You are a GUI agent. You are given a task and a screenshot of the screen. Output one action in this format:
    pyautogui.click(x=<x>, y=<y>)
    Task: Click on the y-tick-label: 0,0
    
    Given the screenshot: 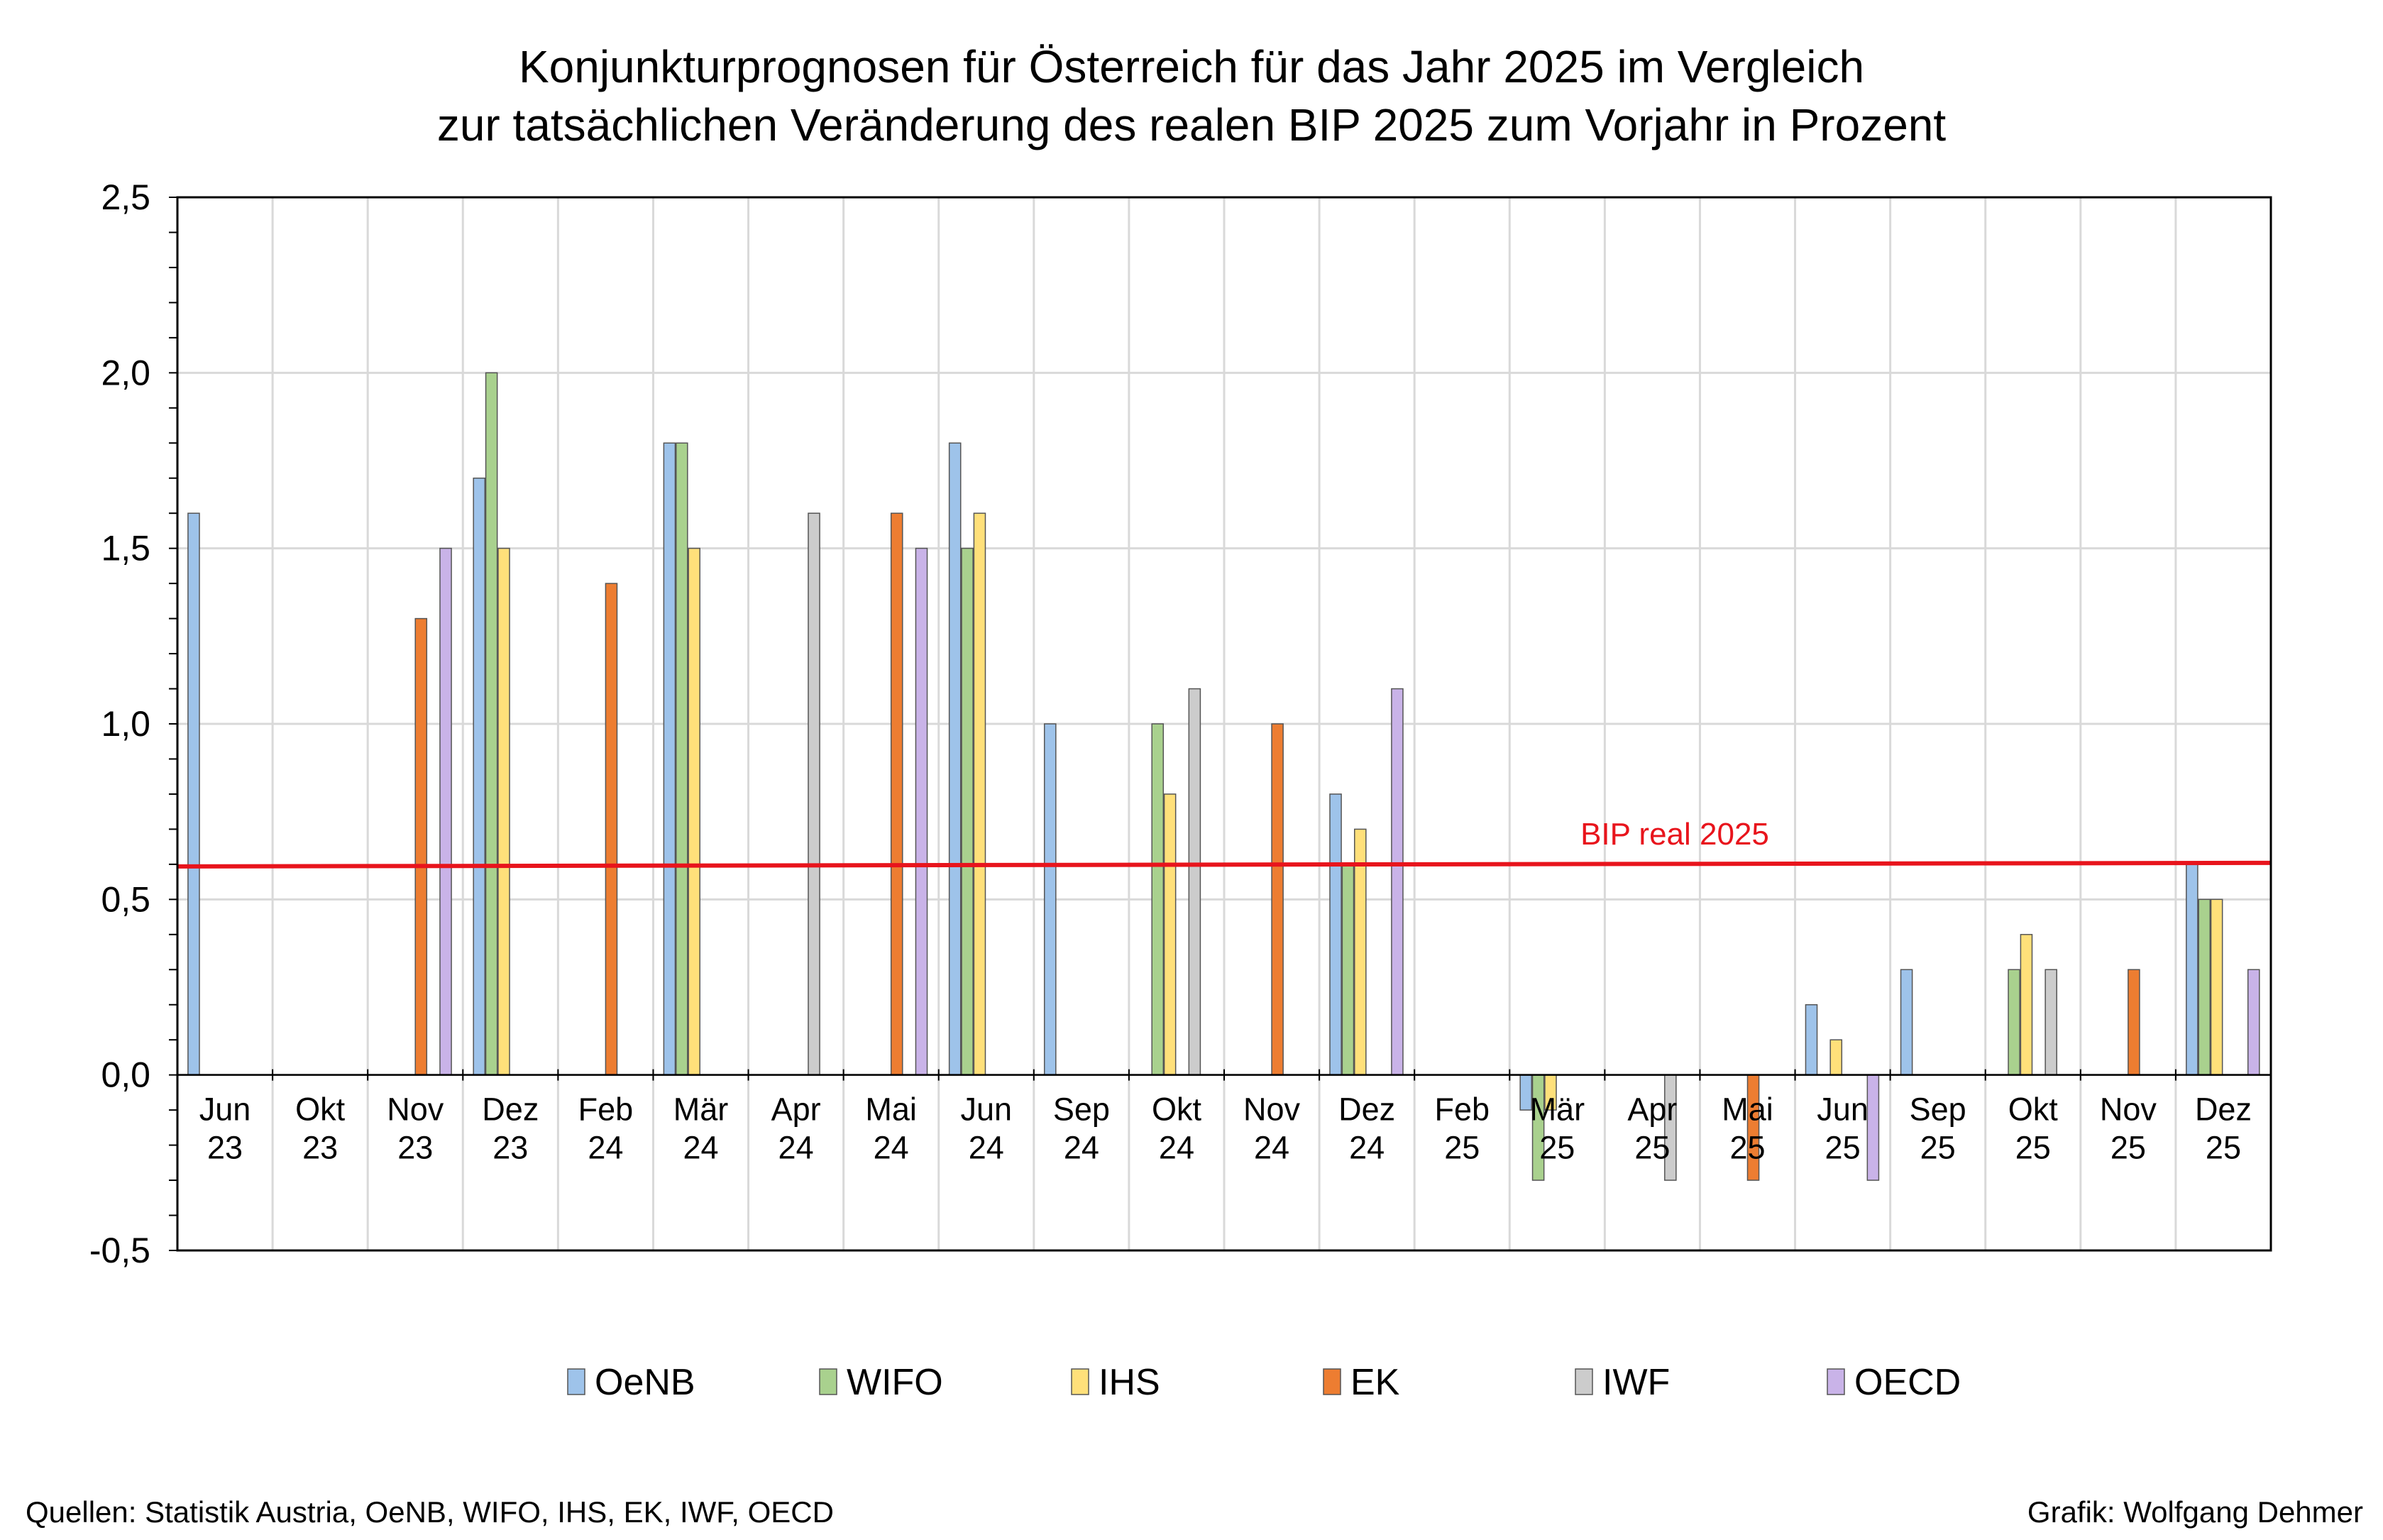 What is the action you would take?
    pyautogui.click(x=125, y=1075)
    